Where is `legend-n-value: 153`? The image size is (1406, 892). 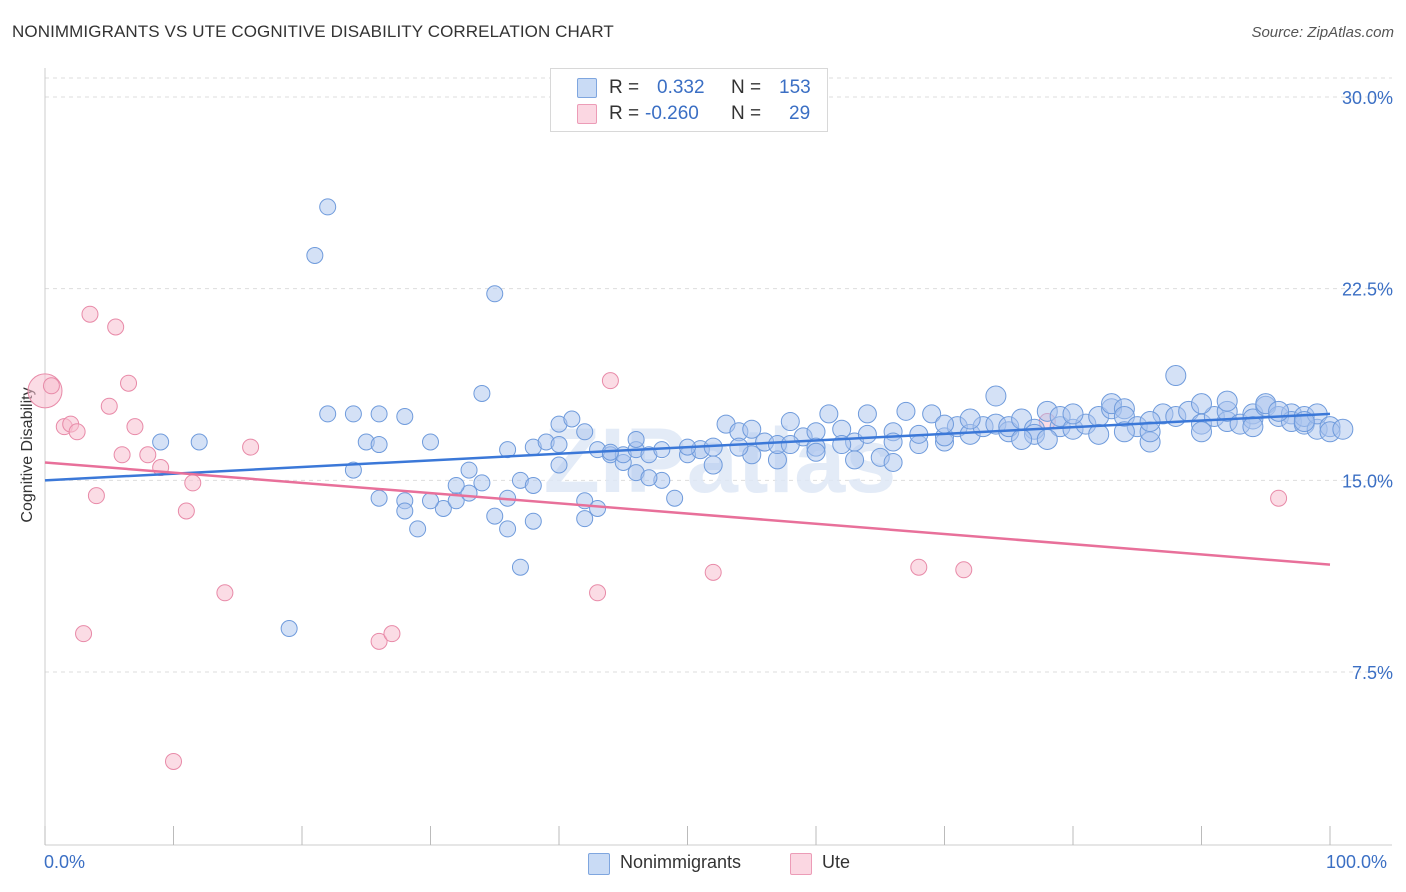 legend-n-value: 153 is located at coordinates (795, 87).